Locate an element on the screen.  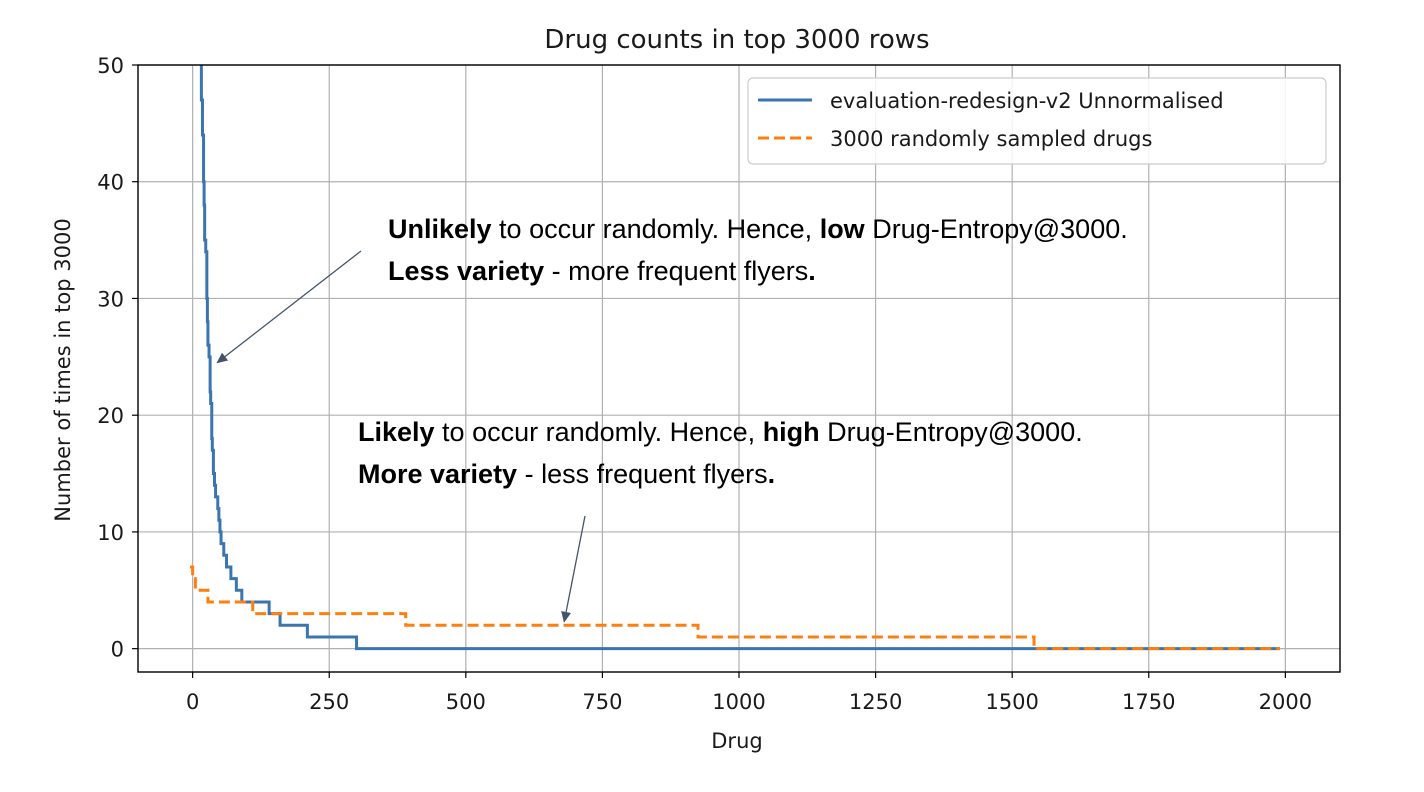
y-tick-label: 50 is located at coordinates (110, 66).